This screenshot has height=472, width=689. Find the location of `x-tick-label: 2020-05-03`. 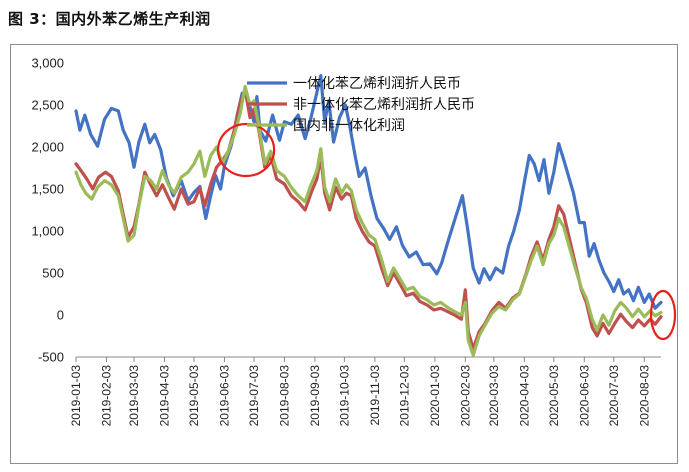

x-tick-label: 2020-05-03 is located at coordinates (554, 396).